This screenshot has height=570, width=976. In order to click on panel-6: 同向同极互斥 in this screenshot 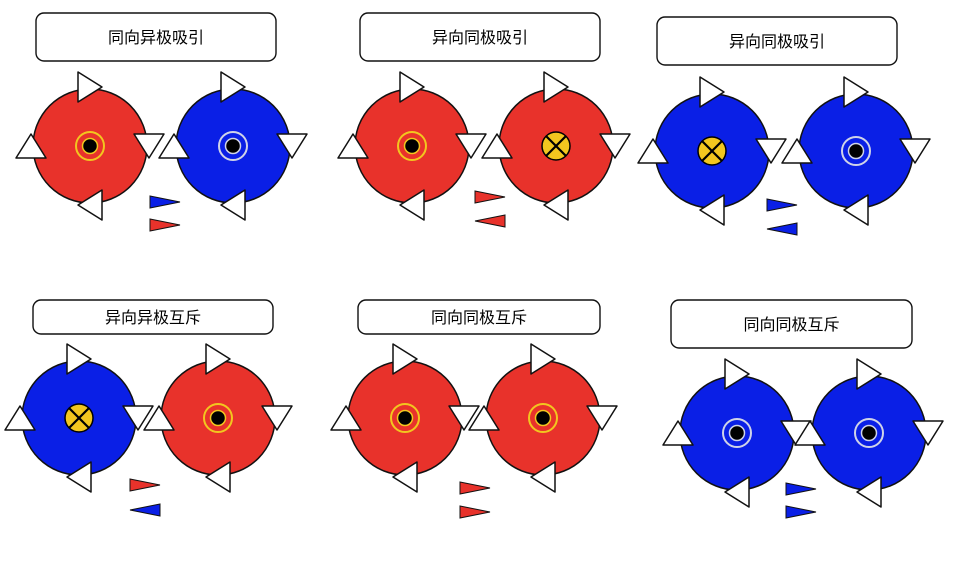, I will do `click(803, 409)`.